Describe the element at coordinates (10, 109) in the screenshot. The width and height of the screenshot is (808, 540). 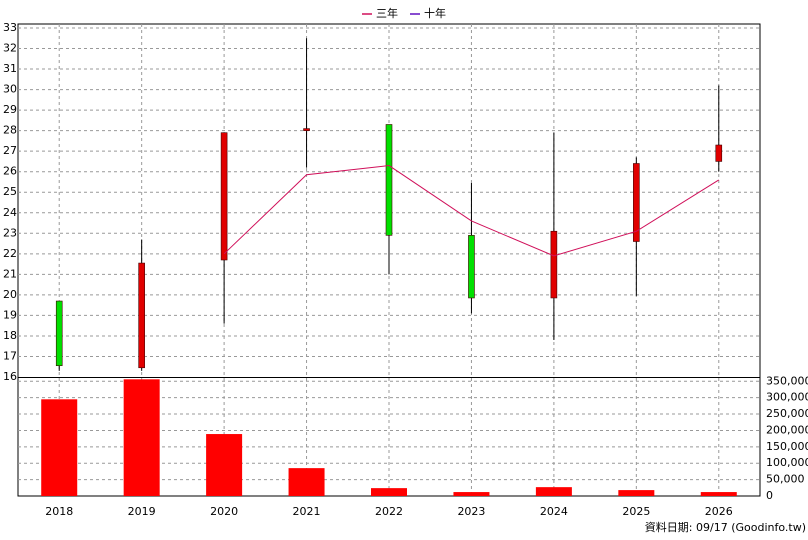
I see `y-tick-label: 29` at that location.